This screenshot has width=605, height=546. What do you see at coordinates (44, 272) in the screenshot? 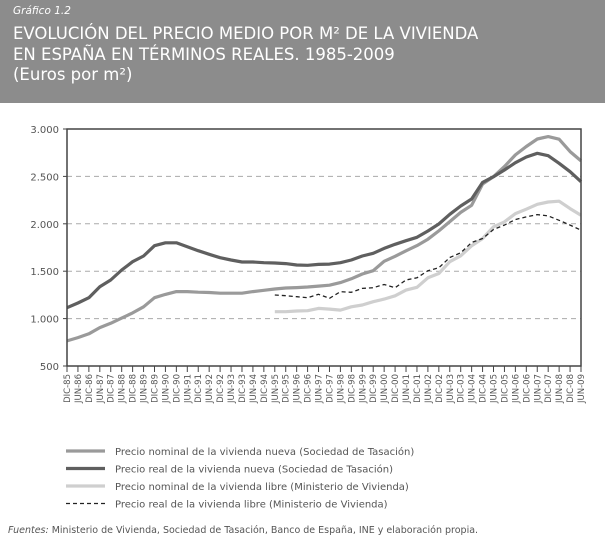
I see `y-tick-label: 1.500` at bounding box center [44, 272].